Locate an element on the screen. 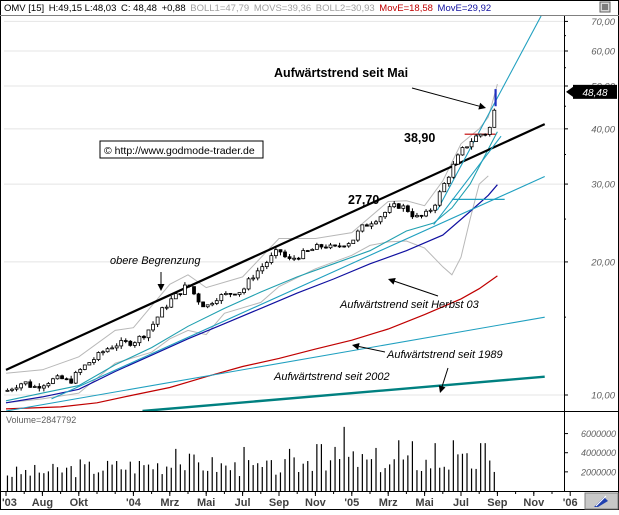 The width and height of the screenshot is (619, 515). volume-tick-label-2: 6000000 is located at coordinates (598, 434).